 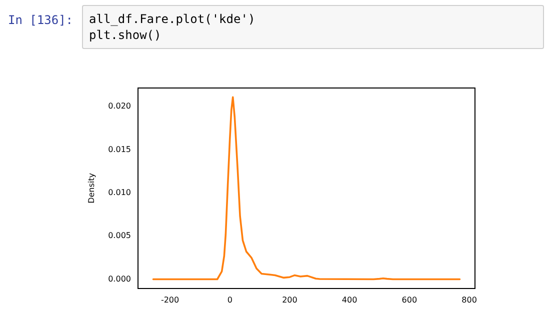 What do you see at coordinates (229, 299) in the screenshot?
I see `x-tick-label: 0` at bounding box center [229, 299].